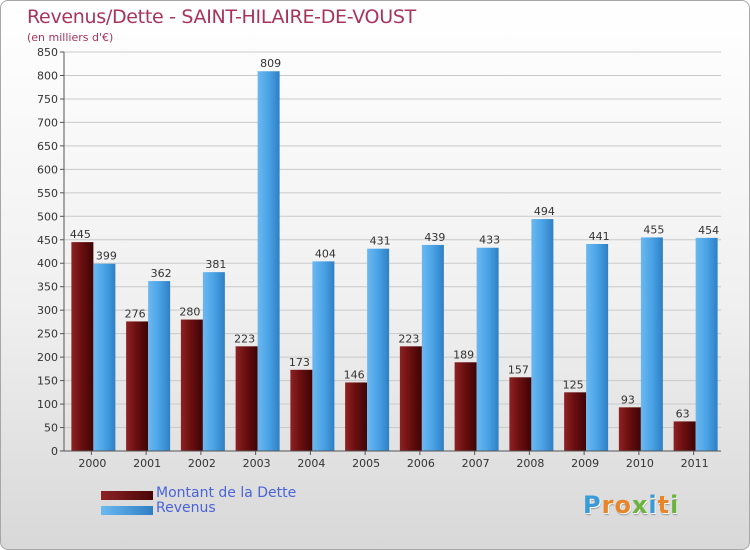 The width and height of the screenshot is (750, 550). Describe the element at coordinates (366, 463) in the screenshot. I see `x-tick-label: 2005` at that location.